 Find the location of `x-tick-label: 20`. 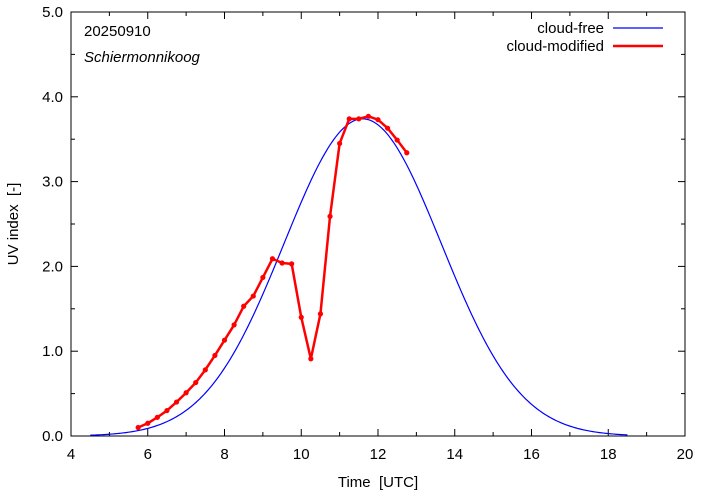

x-tick-label: 20 is located at coordinates (685, 454).